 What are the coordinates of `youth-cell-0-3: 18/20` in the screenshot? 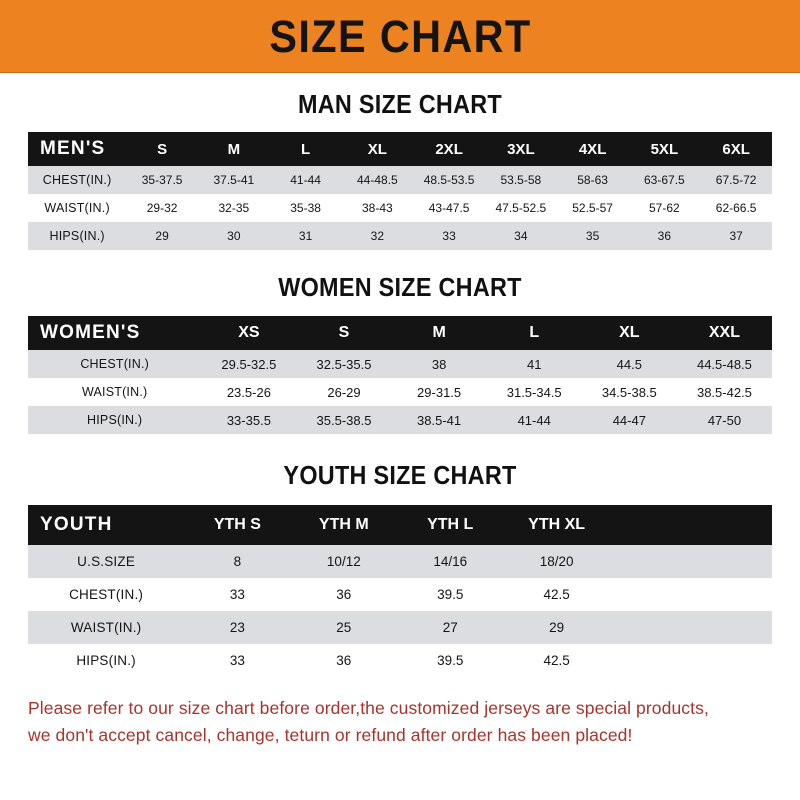 It's located at (556, 561).